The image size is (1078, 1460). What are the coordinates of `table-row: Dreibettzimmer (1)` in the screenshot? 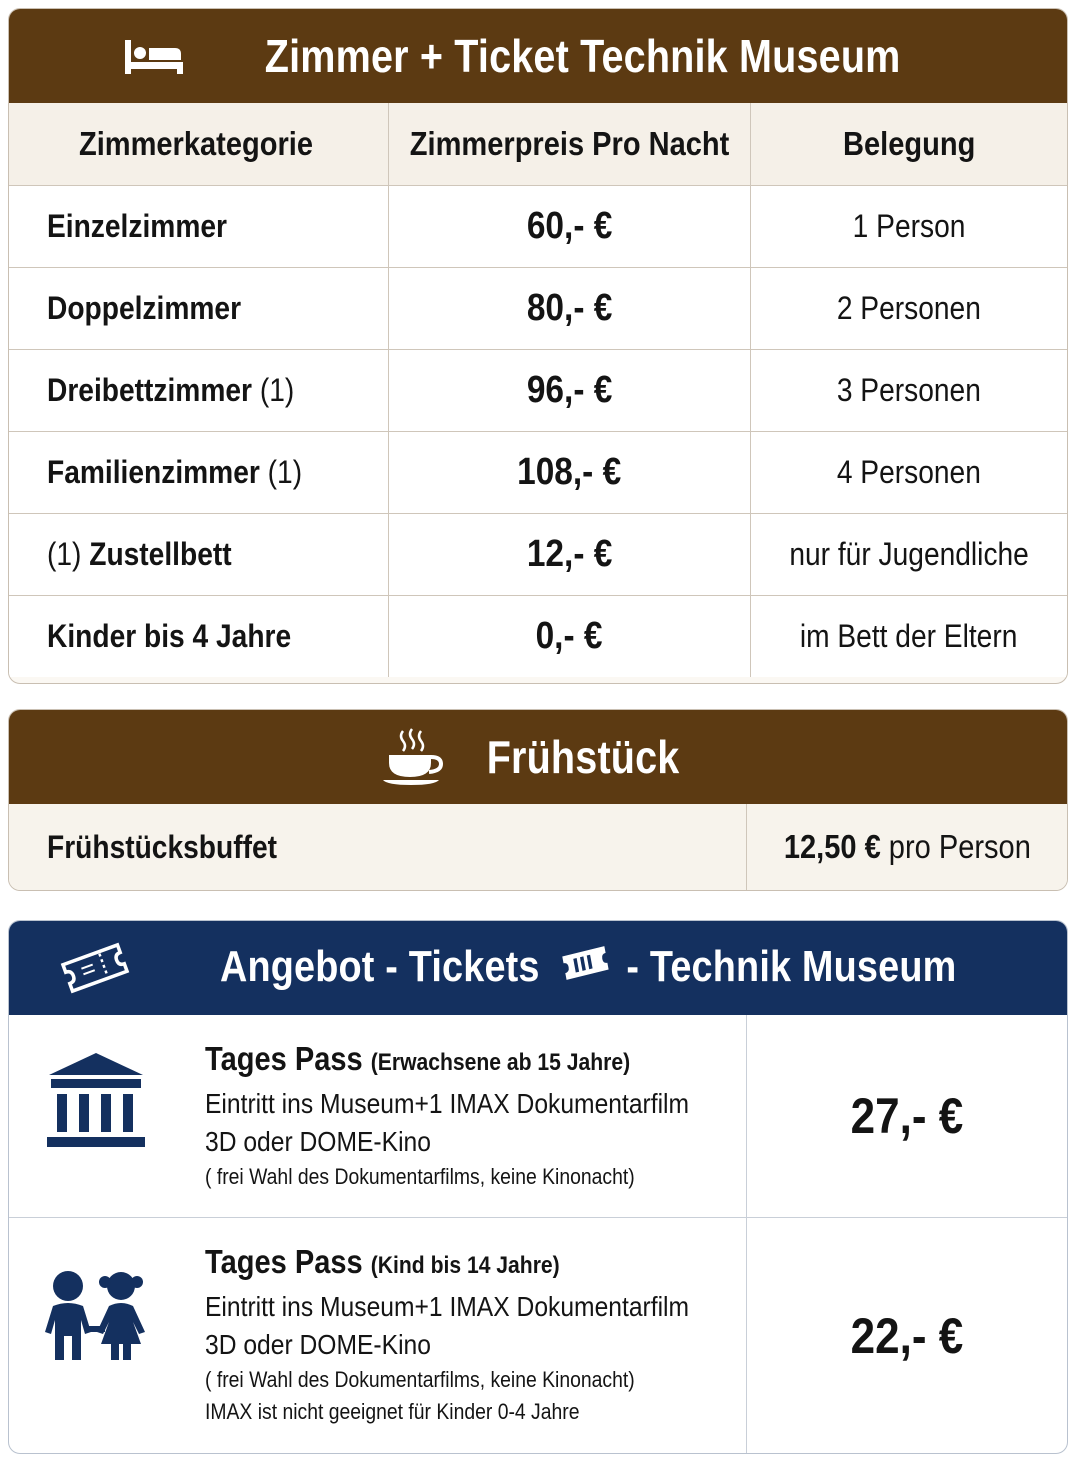 It's located at (199, 390).